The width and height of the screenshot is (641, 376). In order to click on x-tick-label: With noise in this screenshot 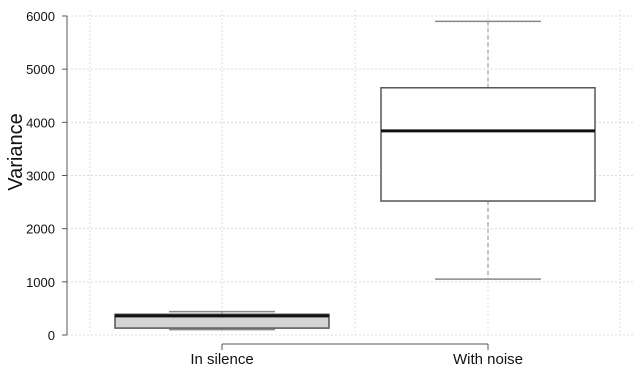, I will do `click(488, 359)`.